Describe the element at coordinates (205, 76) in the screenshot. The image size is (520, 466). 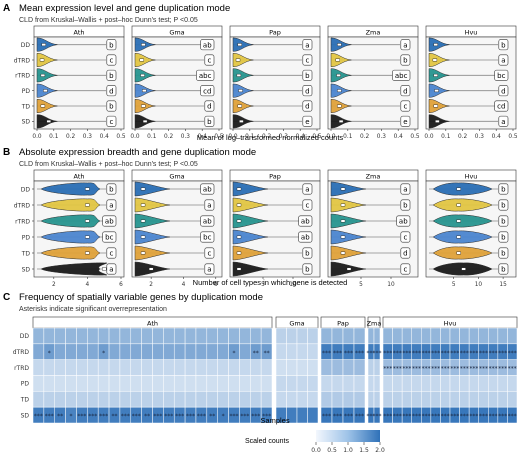
I see `cld-letter-Gma-rTRD: abc` at that location.